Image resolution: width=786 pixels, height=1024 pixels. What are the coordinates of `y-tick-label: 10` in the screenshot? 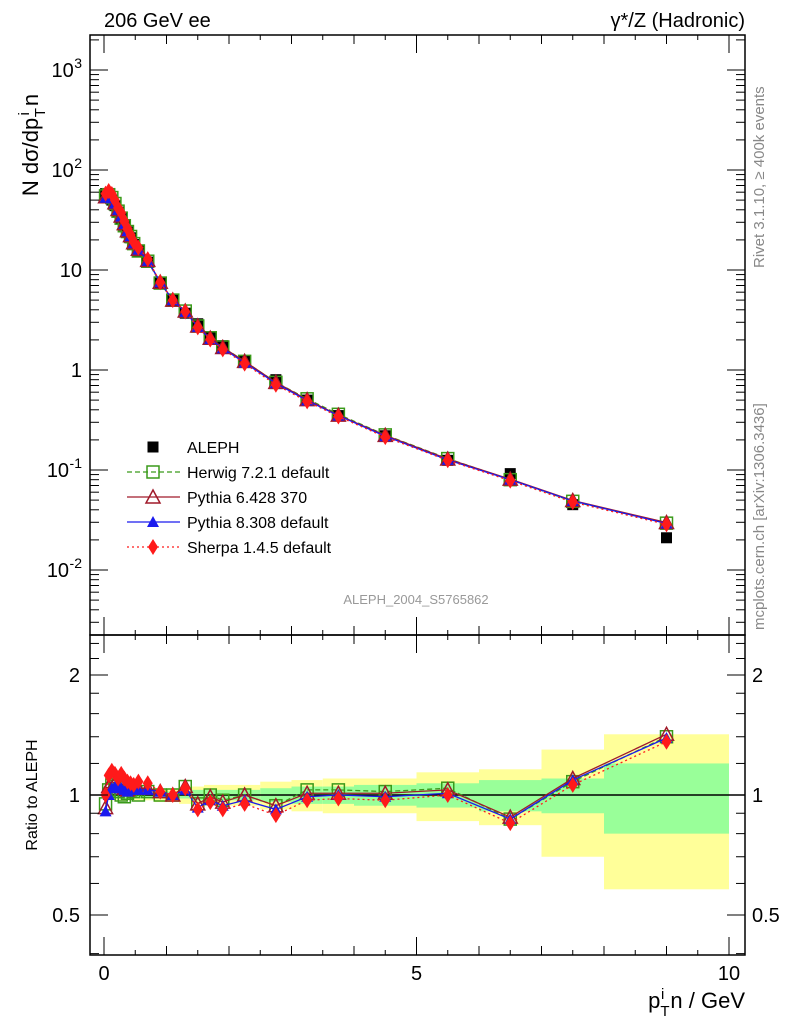 It's located at (71, 271).